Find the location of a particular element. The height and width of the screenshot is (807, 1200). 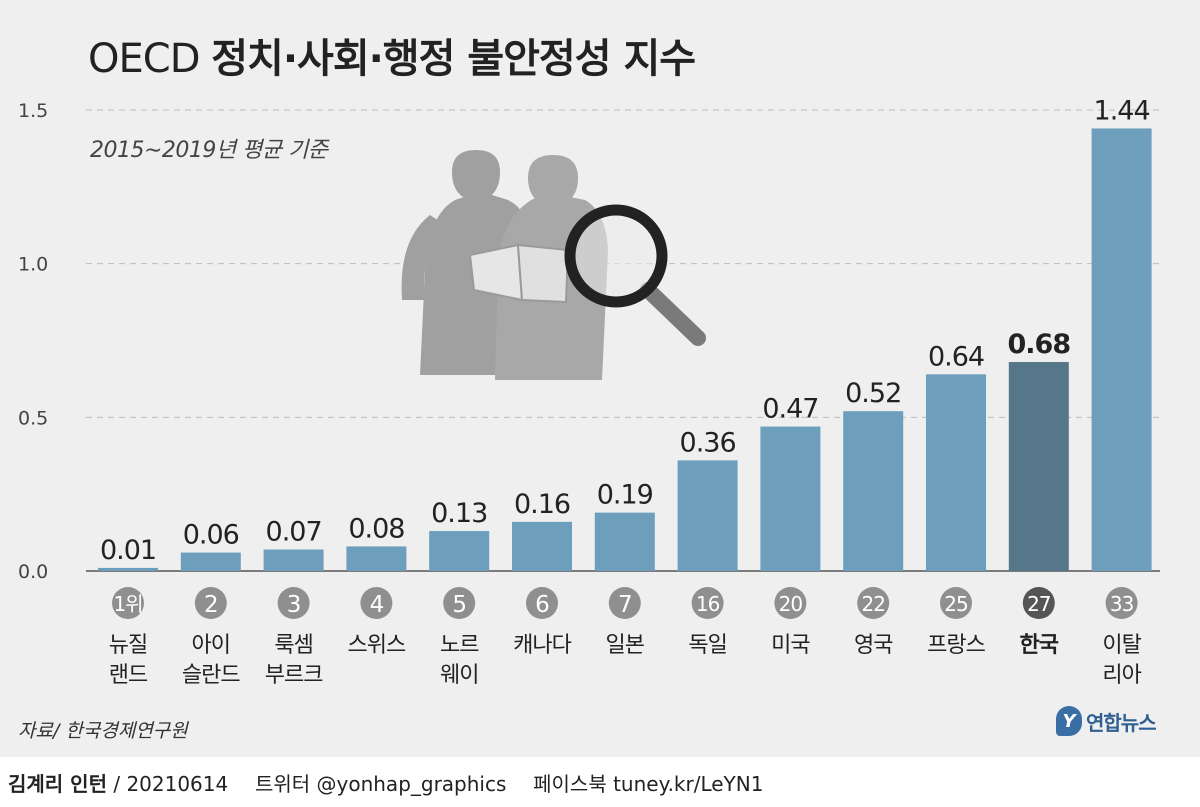

category-label: 랜드 is located at coordinates (128, 675).